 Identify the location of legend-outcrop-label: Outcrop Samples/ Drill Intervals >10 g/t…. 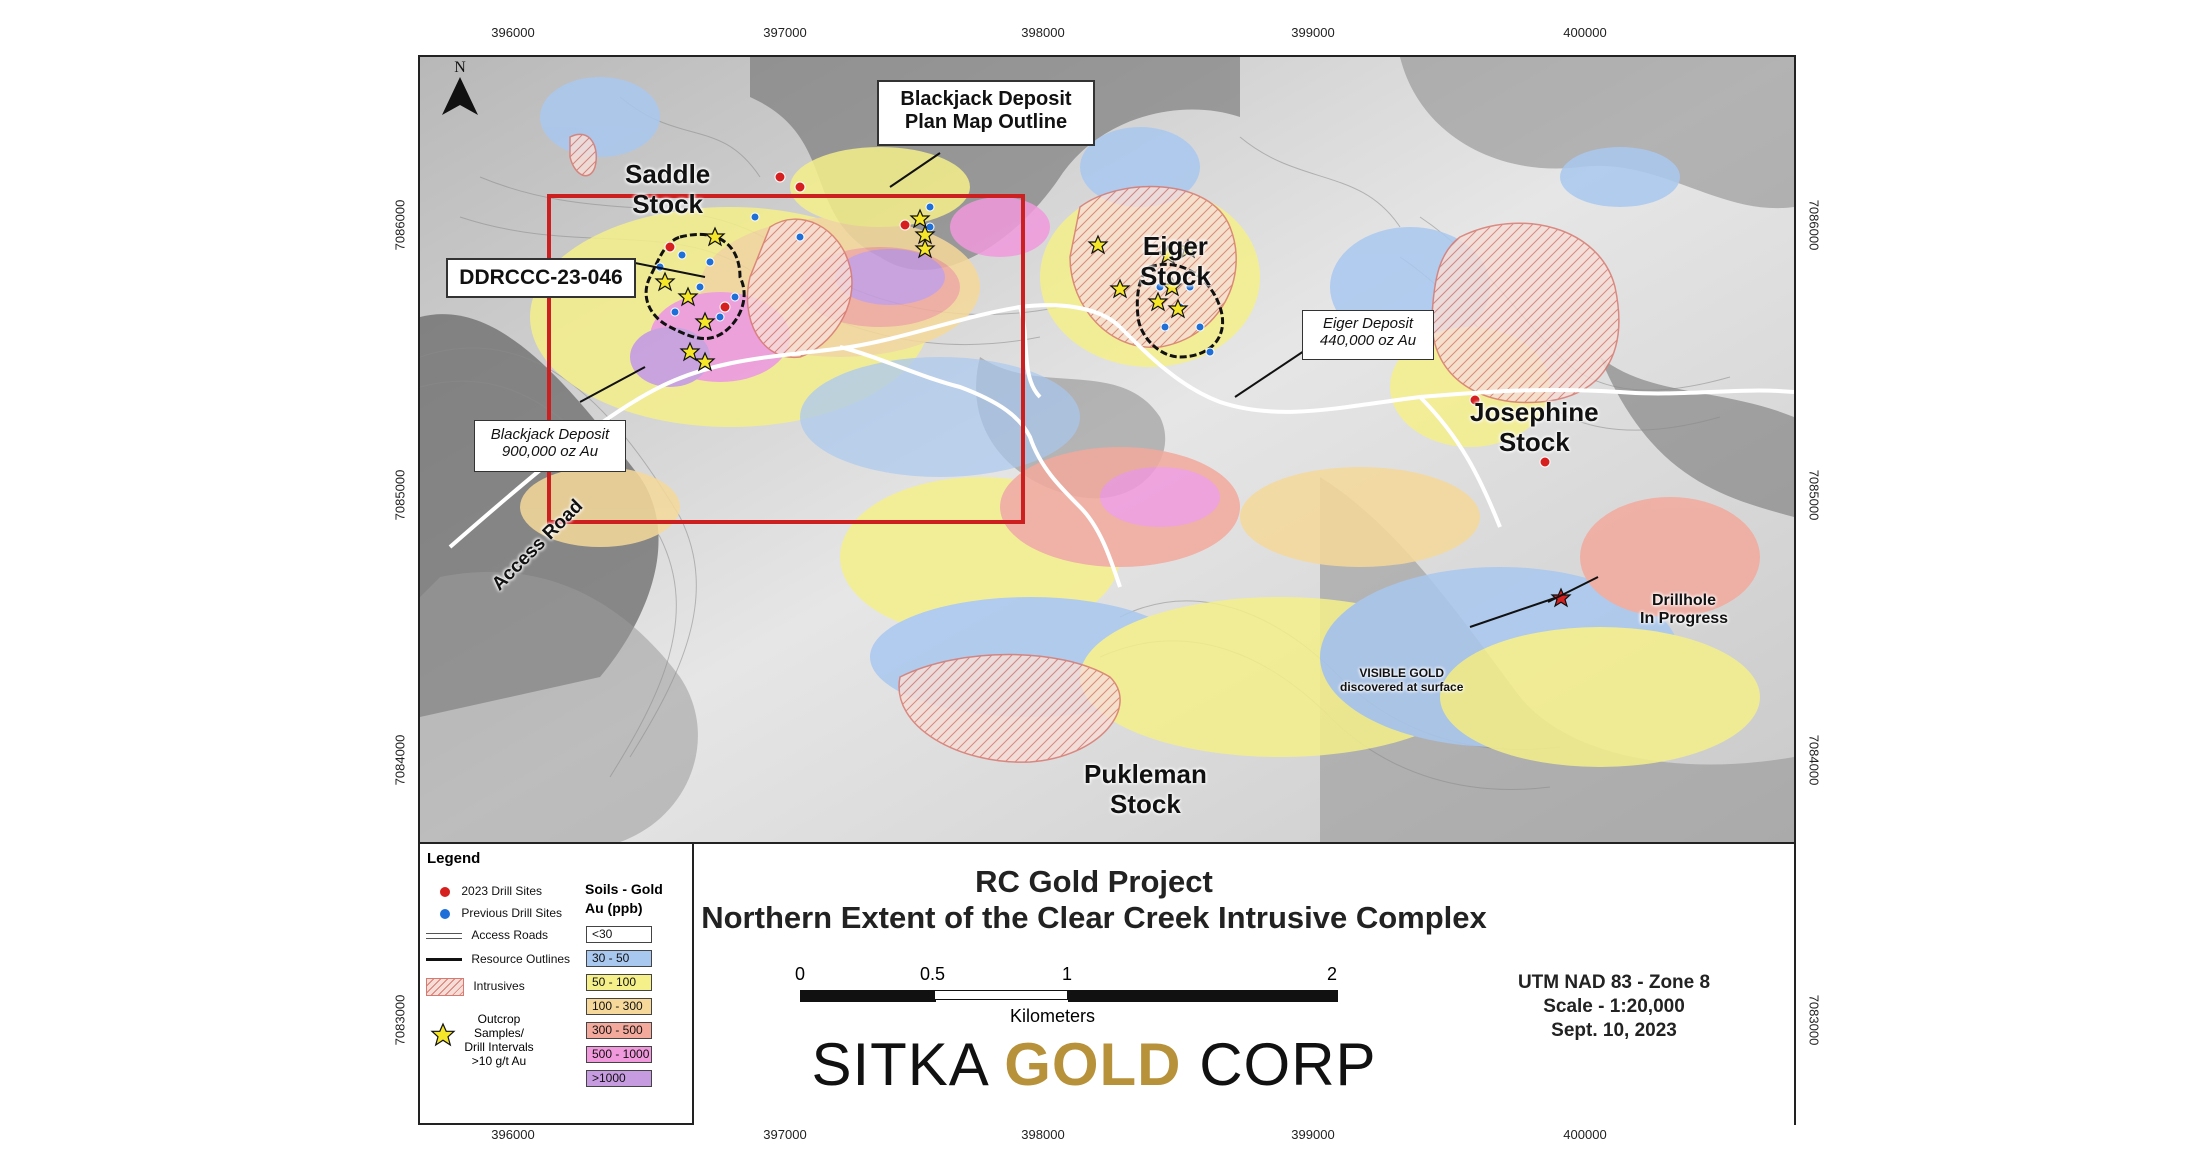
(499, 1040).